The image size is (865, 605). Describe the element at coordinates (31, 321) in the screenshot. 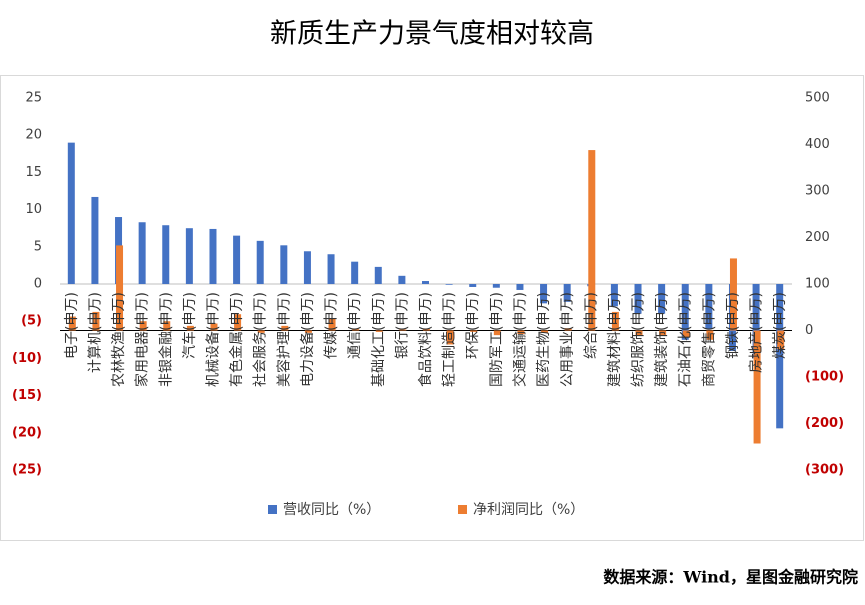

I see `y-tick-label: (5)` at that location.